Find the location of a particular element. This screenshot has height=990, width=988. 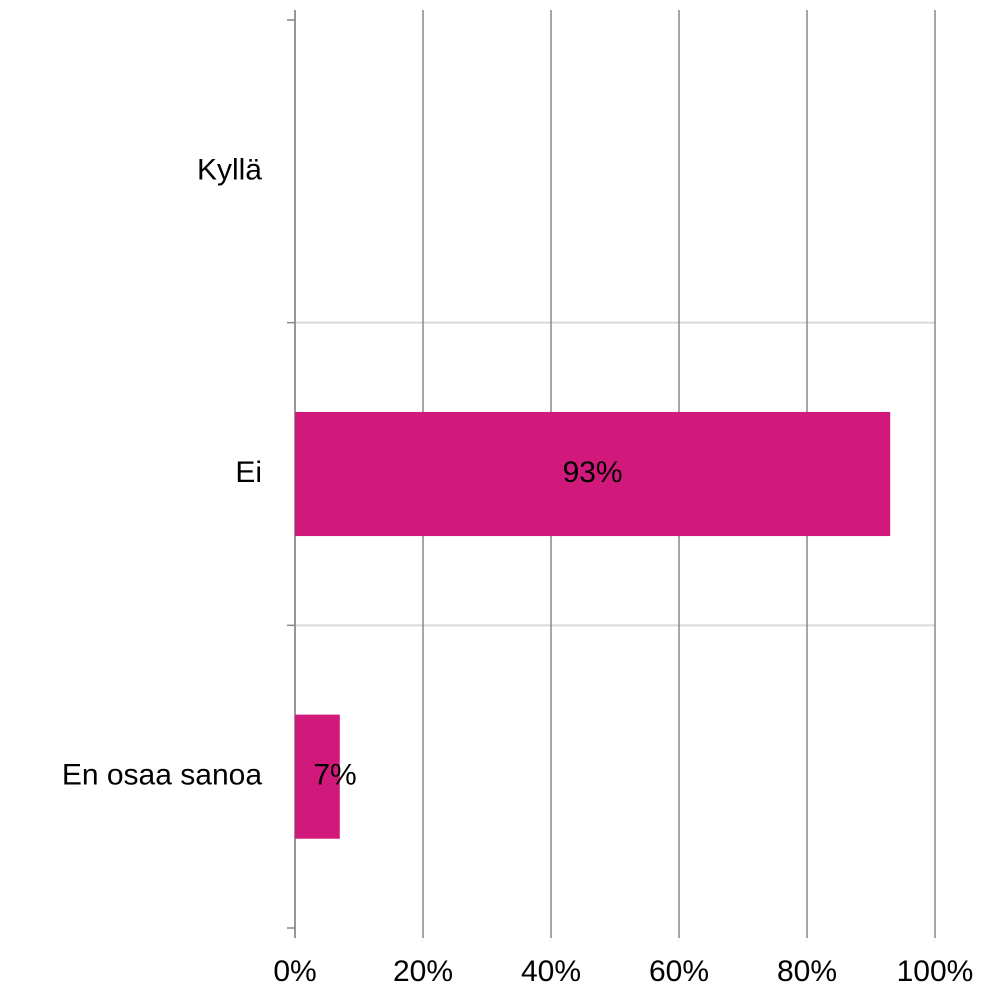

x-tick-label: 100% is located at coordinates (935, 971).